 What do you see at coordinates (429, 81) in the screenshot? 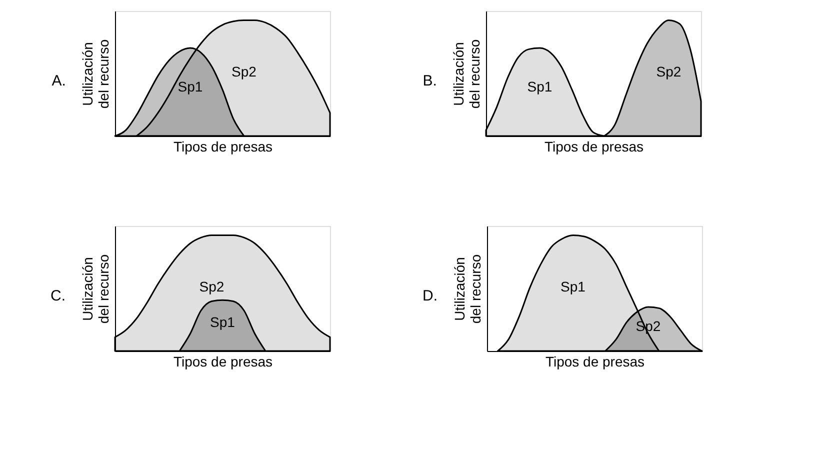
I see `text: B.` at bounding box center [429, 81].